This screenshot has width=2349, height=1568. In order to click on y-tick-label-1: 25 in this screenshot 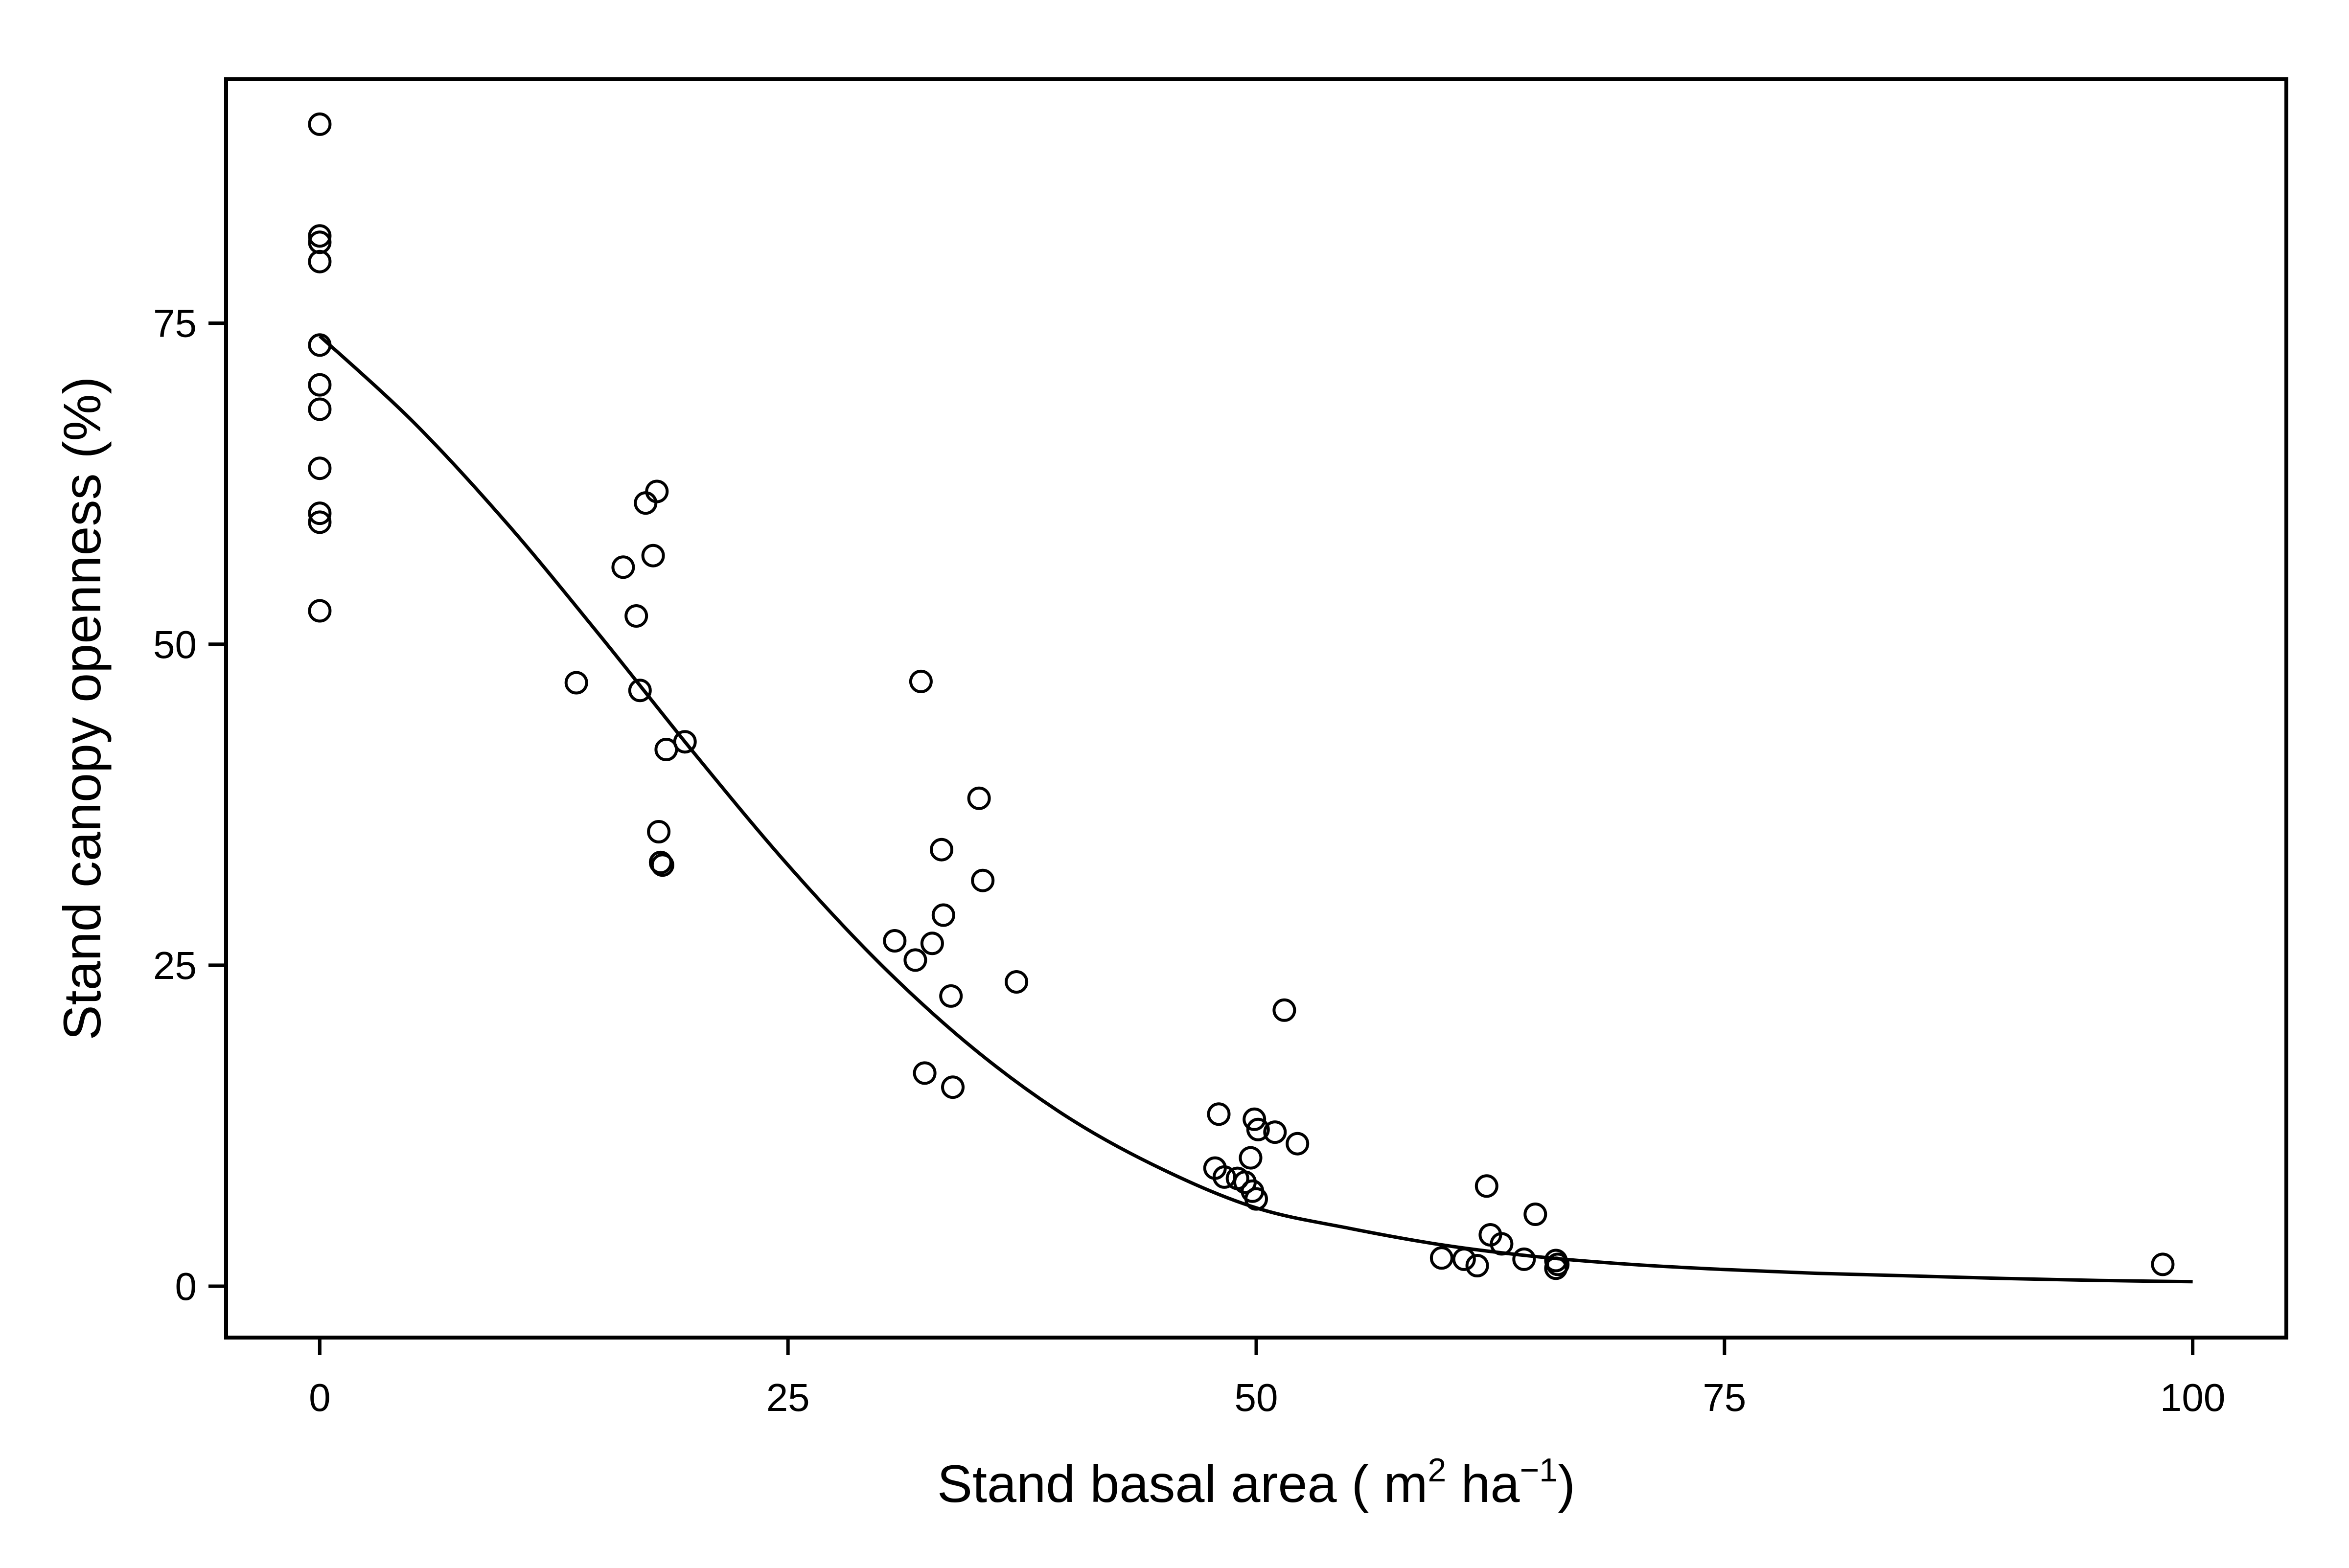, I will do `click(175, 966)`.